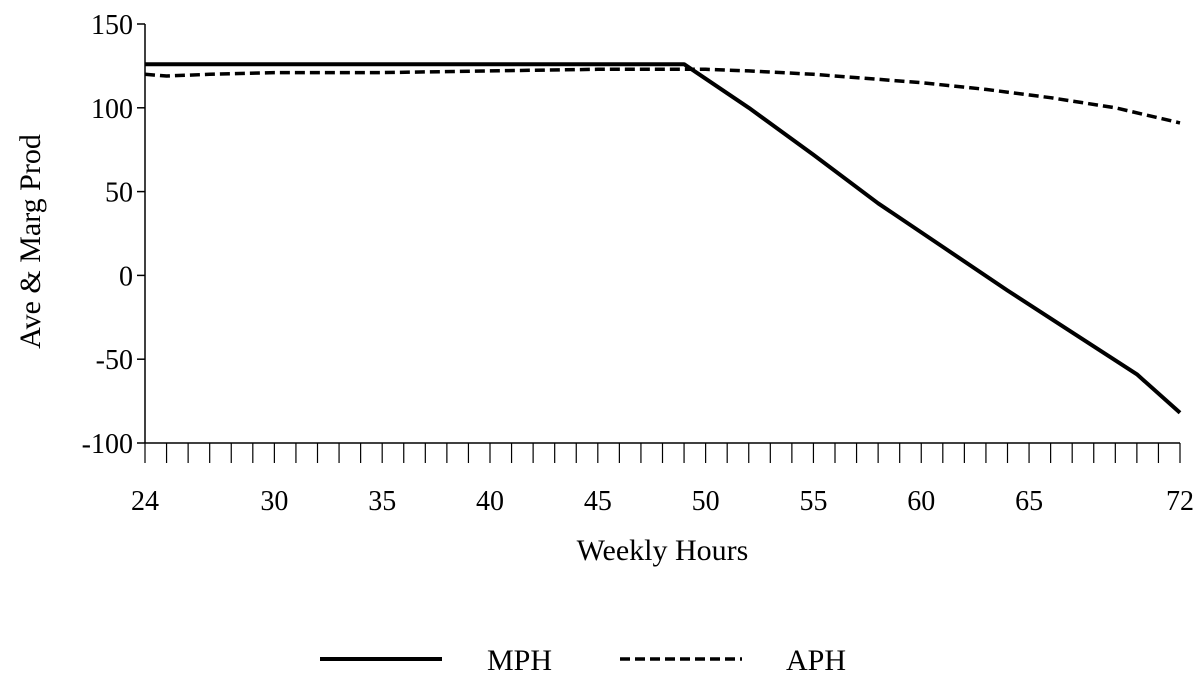  What do you see at coordinates (30, 241) in the screenshot?
I see `y-axis-label: Ave & Marg Prod` at bounding box center [30, 241].